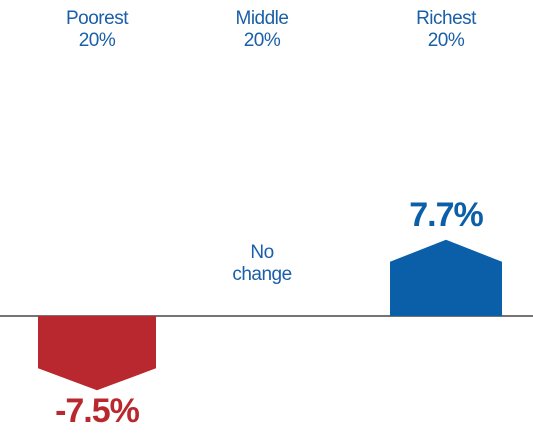  I want to click on value-label: No change, so click(262, 263).